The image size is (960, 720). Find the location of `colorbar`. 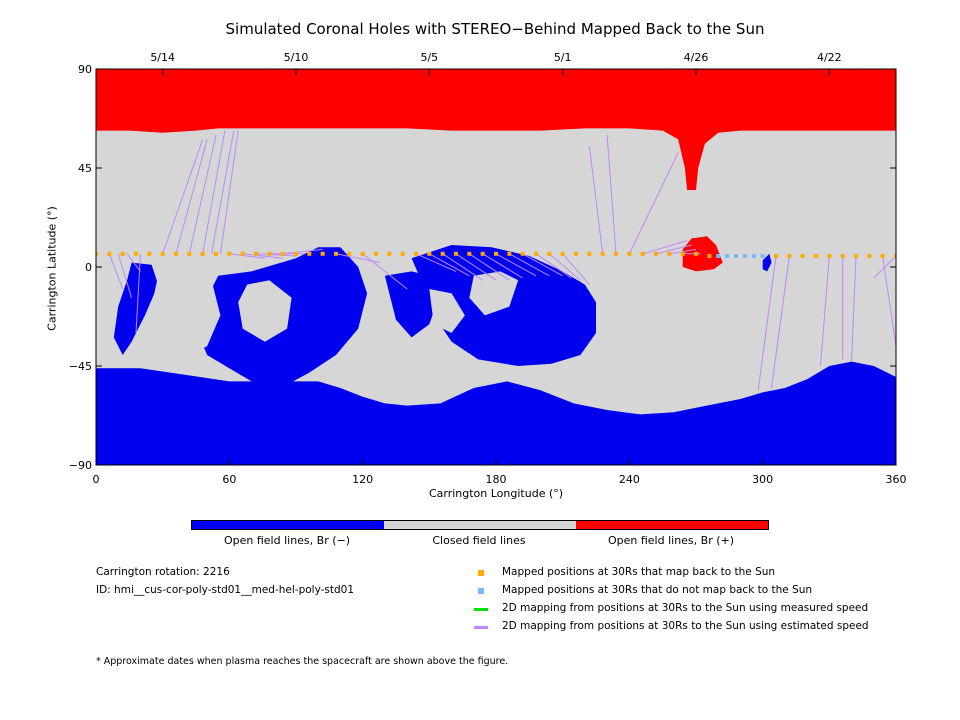

colorbar is located at coordinates (480, 525).